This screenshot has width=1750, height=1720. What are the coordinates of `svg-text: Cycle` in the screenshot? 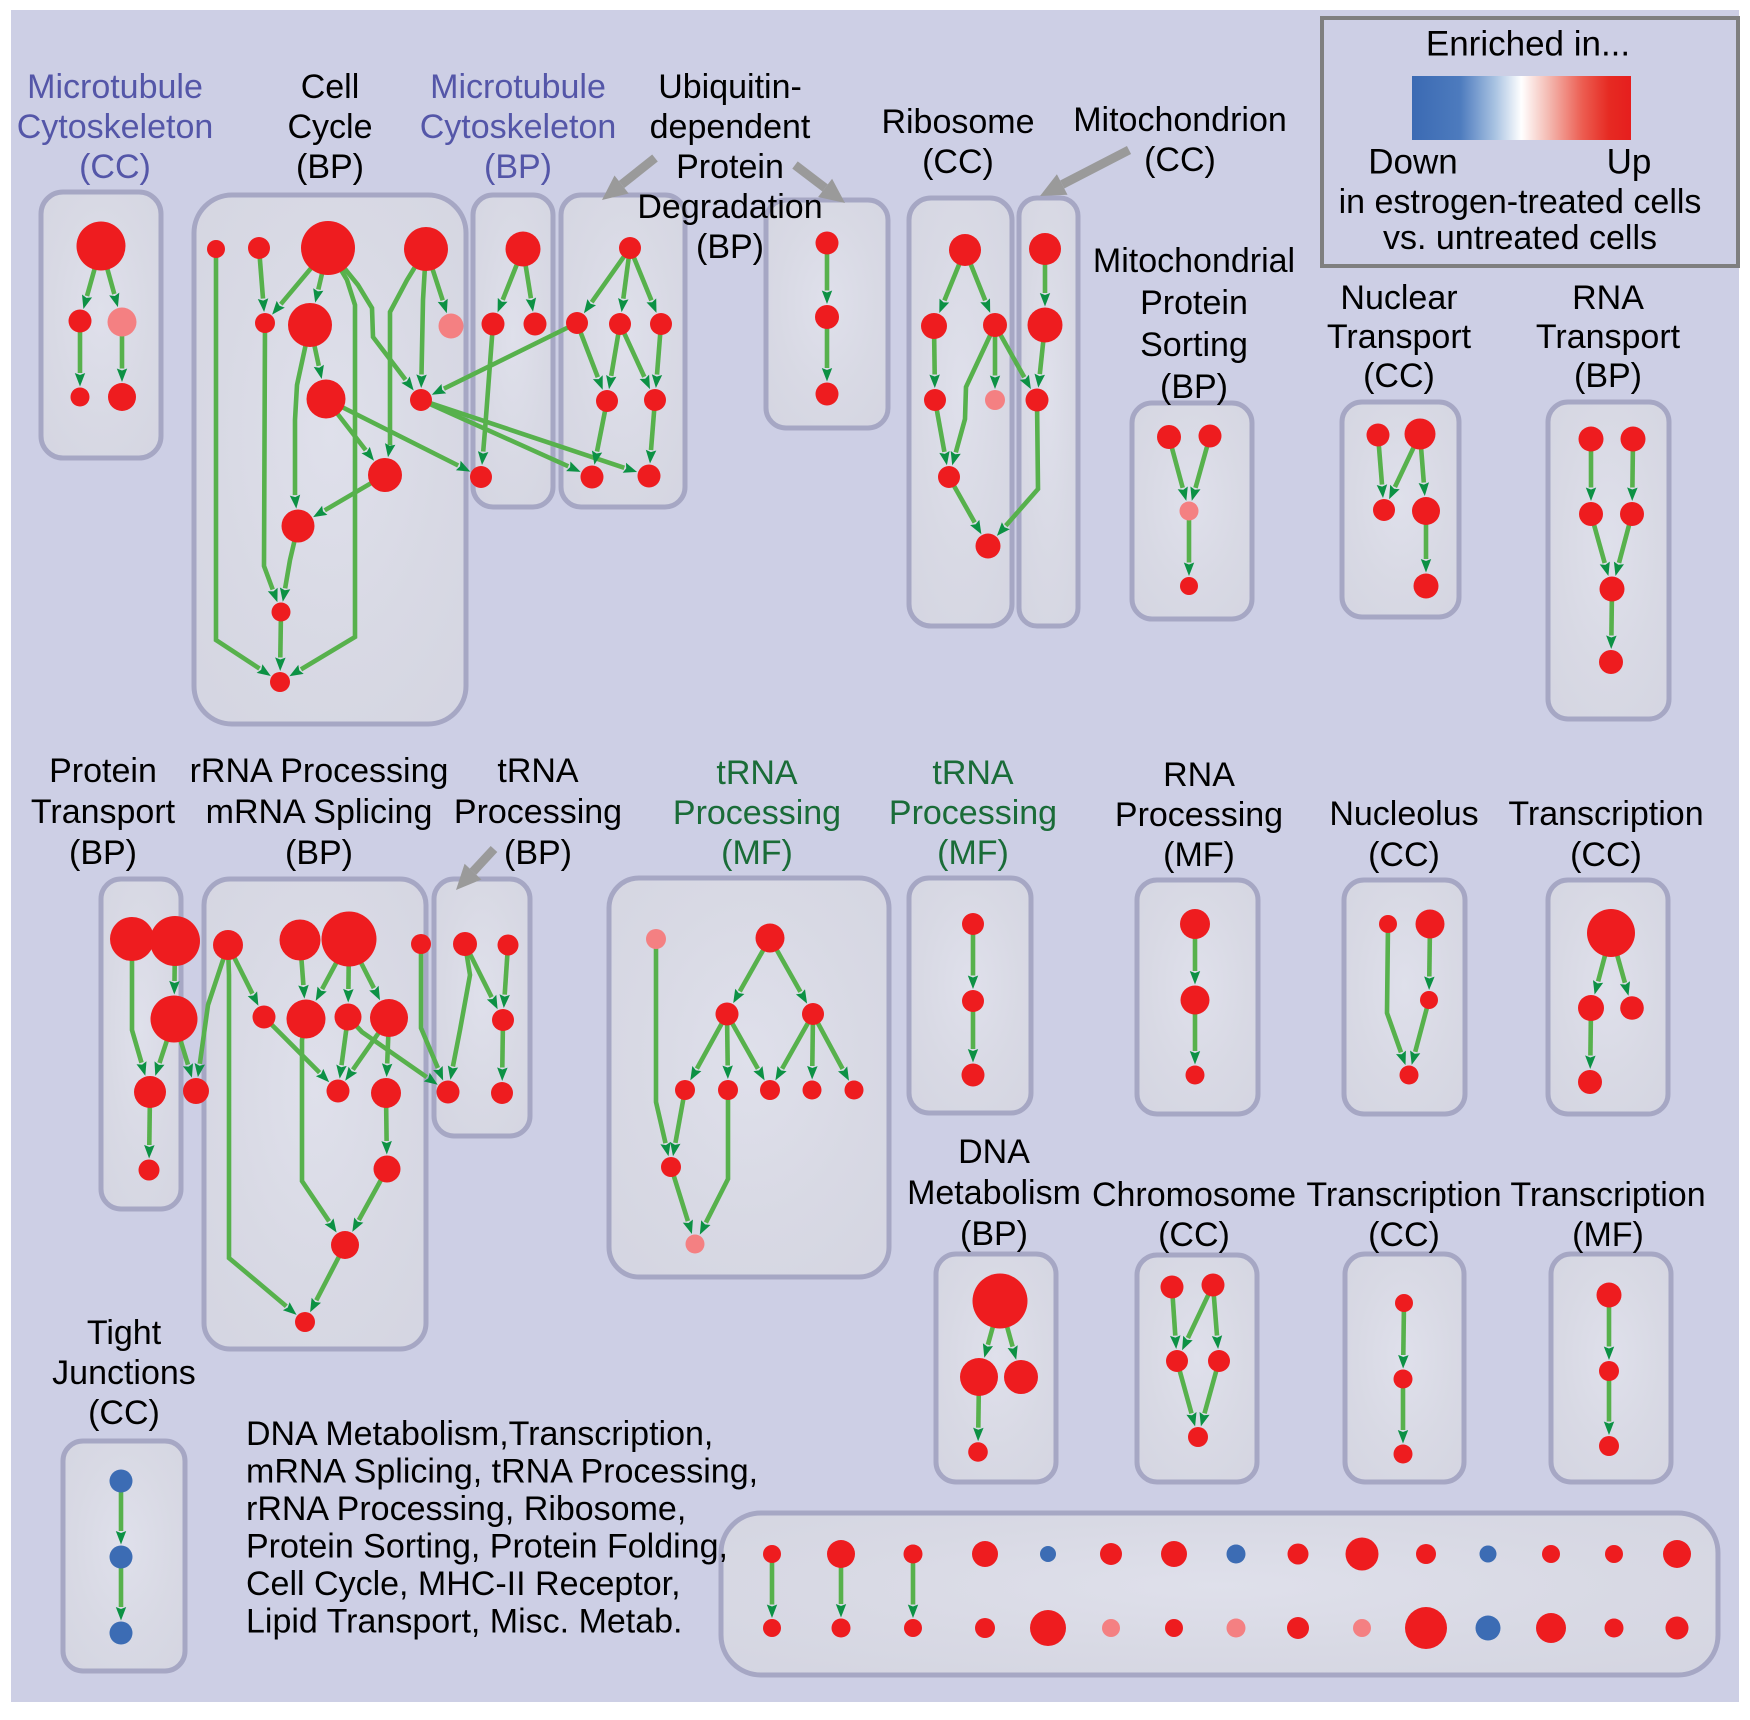 It's located at (329, 127).